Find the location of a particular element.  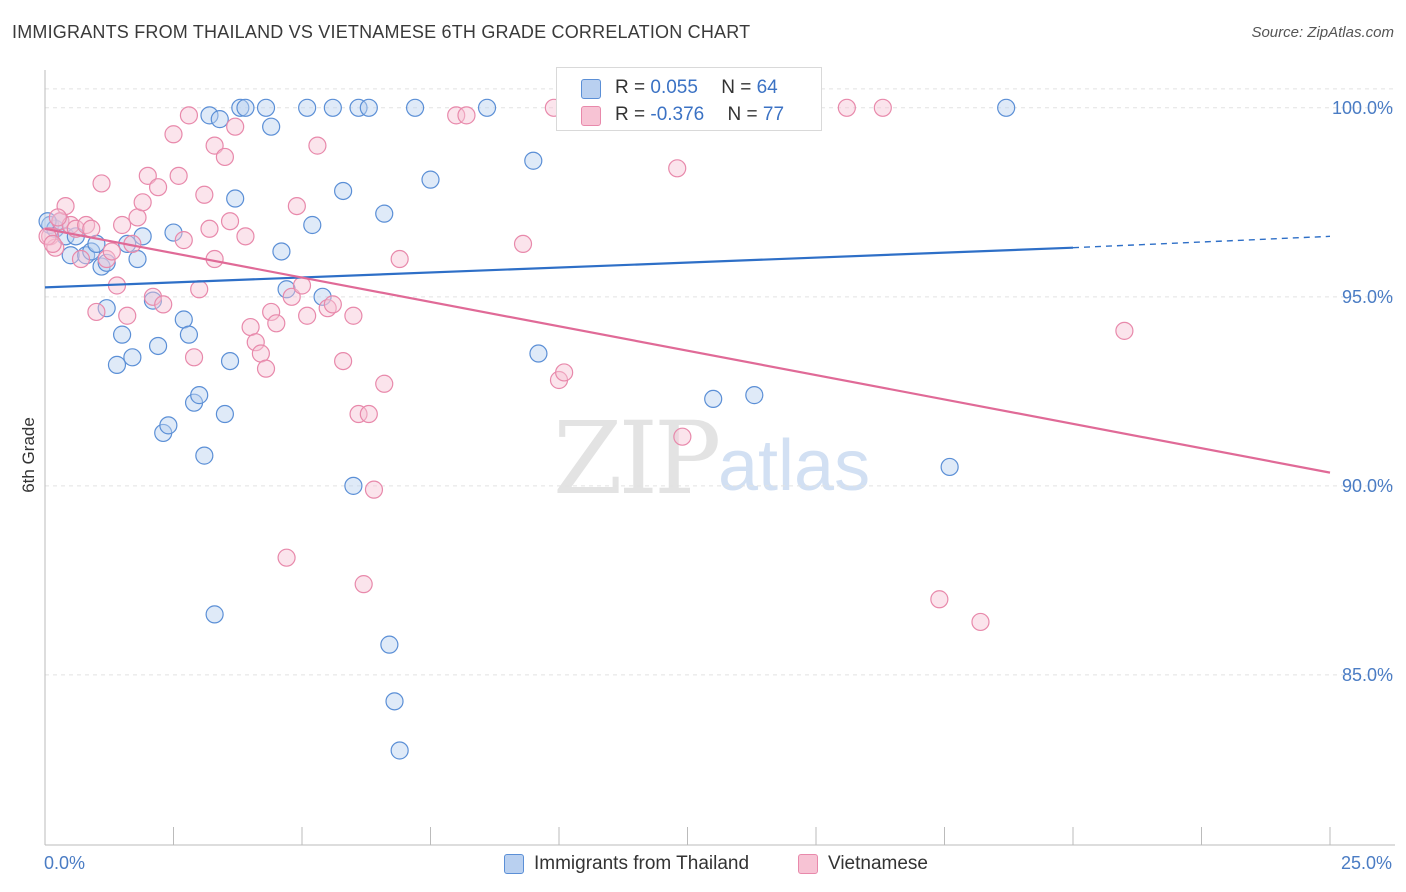

y-tick-label: 90.0% is located at coordinates (1367, 486).